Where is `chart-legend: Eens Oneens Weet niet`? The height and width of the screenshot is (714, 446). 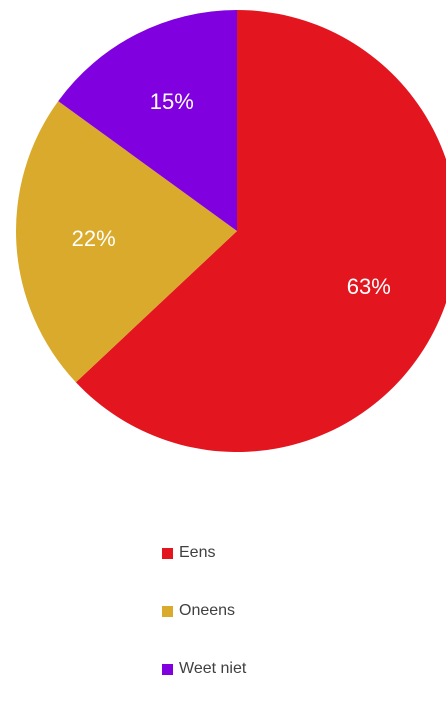
chart-legend: Eens Oneens Weet niet is located at coordinates (204, 627).